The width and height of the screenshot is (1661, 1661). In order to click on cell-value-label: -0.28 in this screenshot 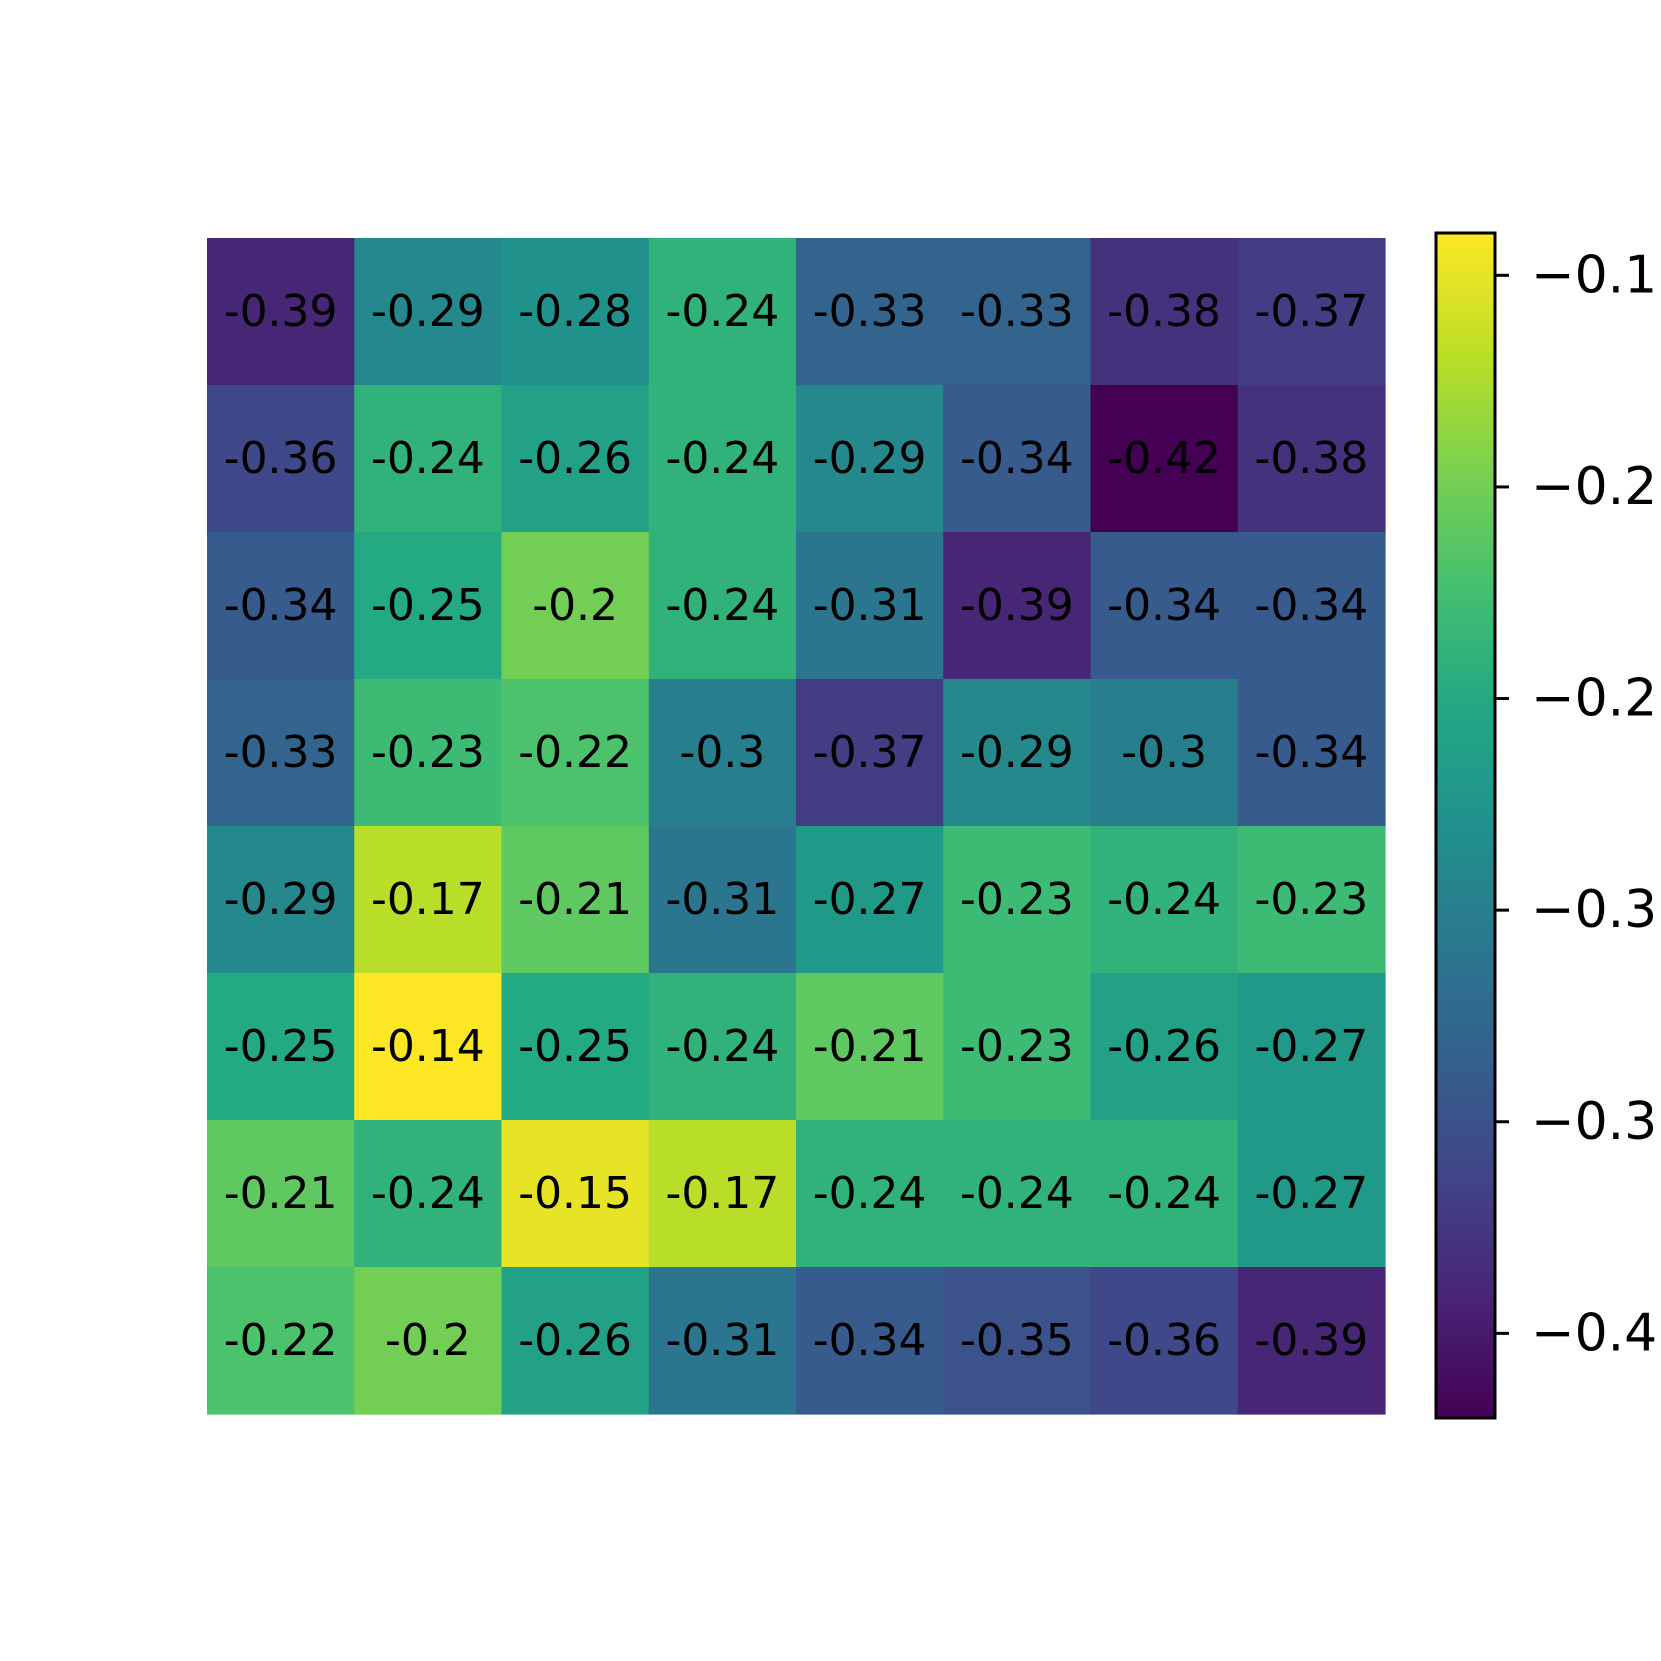, I will do `click(575, 311)`.